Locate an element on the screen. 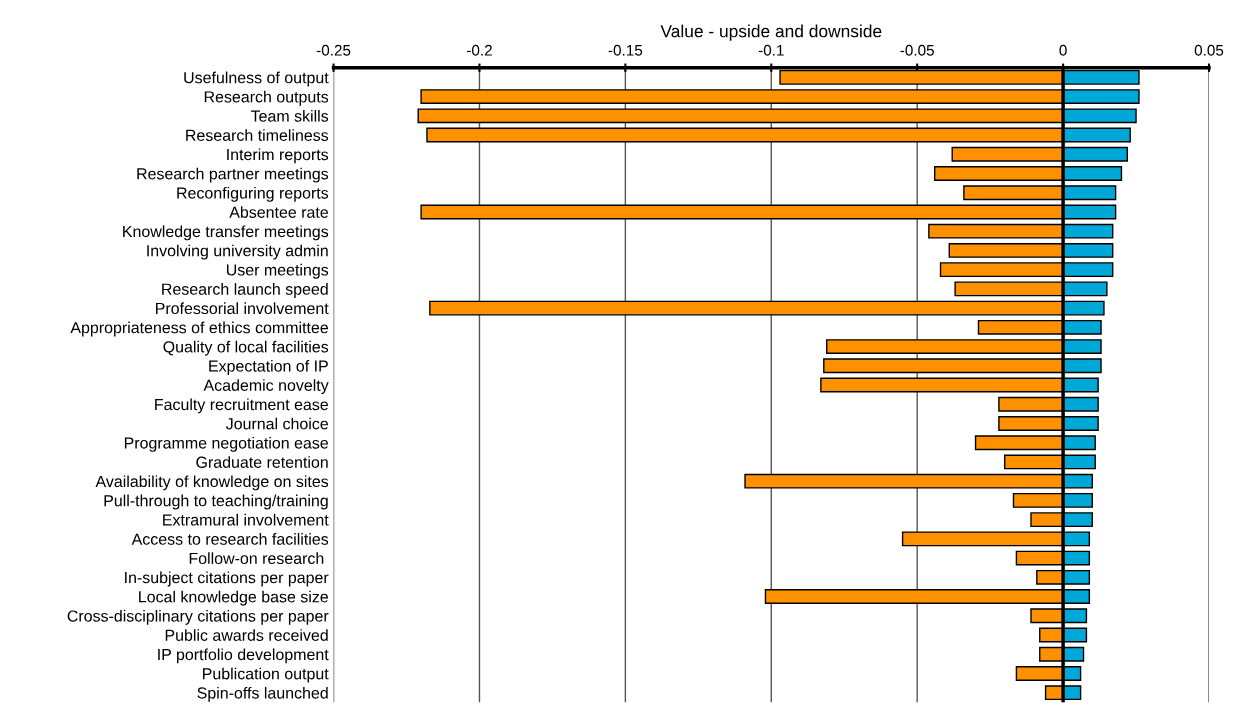 The height and width of the screenshot is (713, 1240). y-tick-label: Expectation of IP is located at coordinates (268, 367).